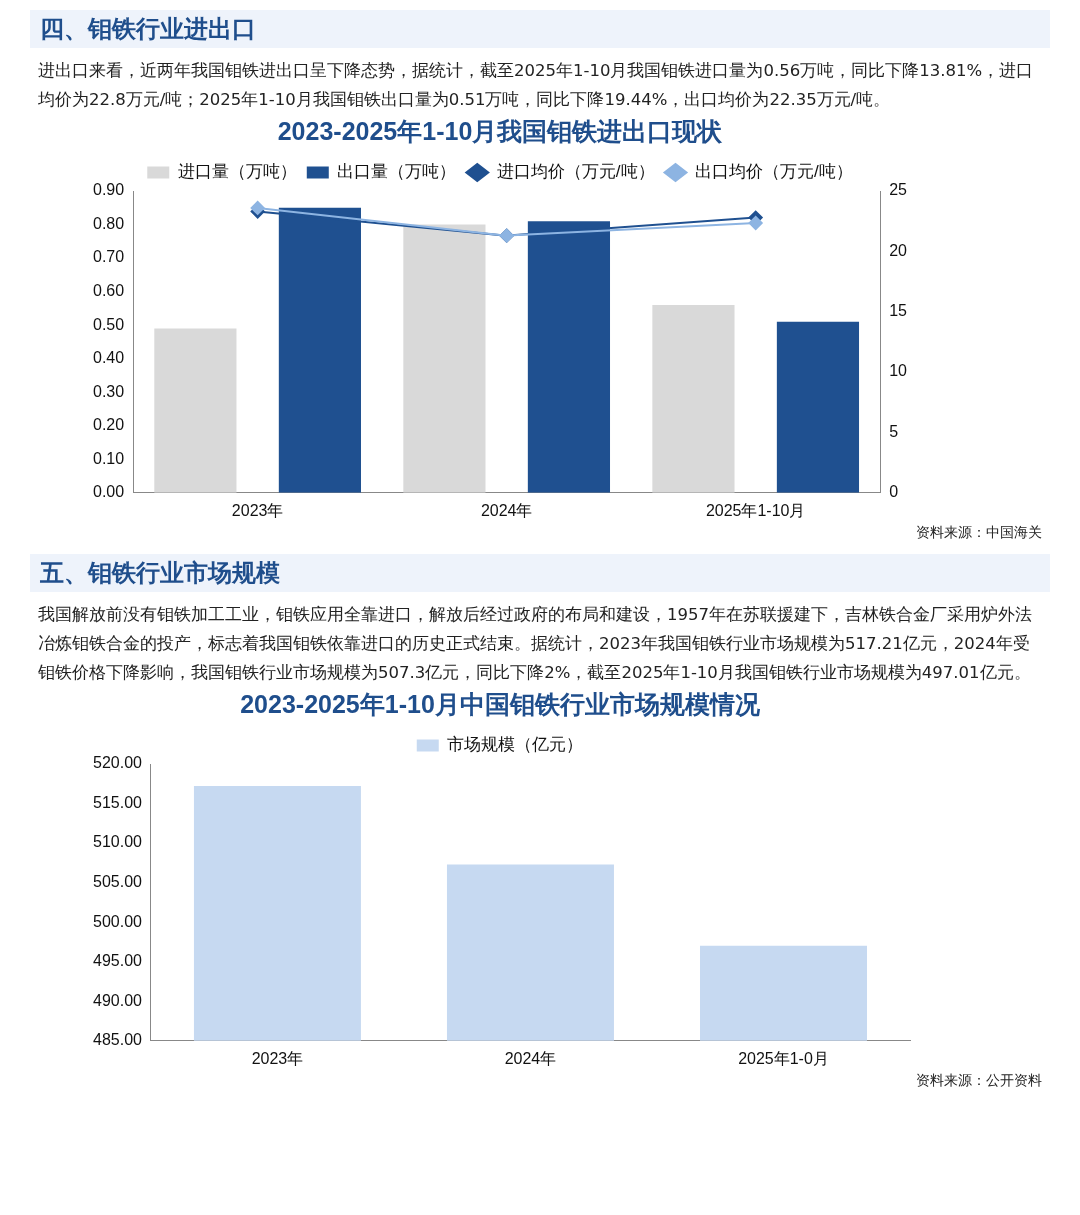 Image resolution: width=1080 pixels, height=1215 pixels. What do you see at coordinates (109, 425) in the screenshot?
I see `y-tick-label: 0.20` at bounding box center [109, 425].